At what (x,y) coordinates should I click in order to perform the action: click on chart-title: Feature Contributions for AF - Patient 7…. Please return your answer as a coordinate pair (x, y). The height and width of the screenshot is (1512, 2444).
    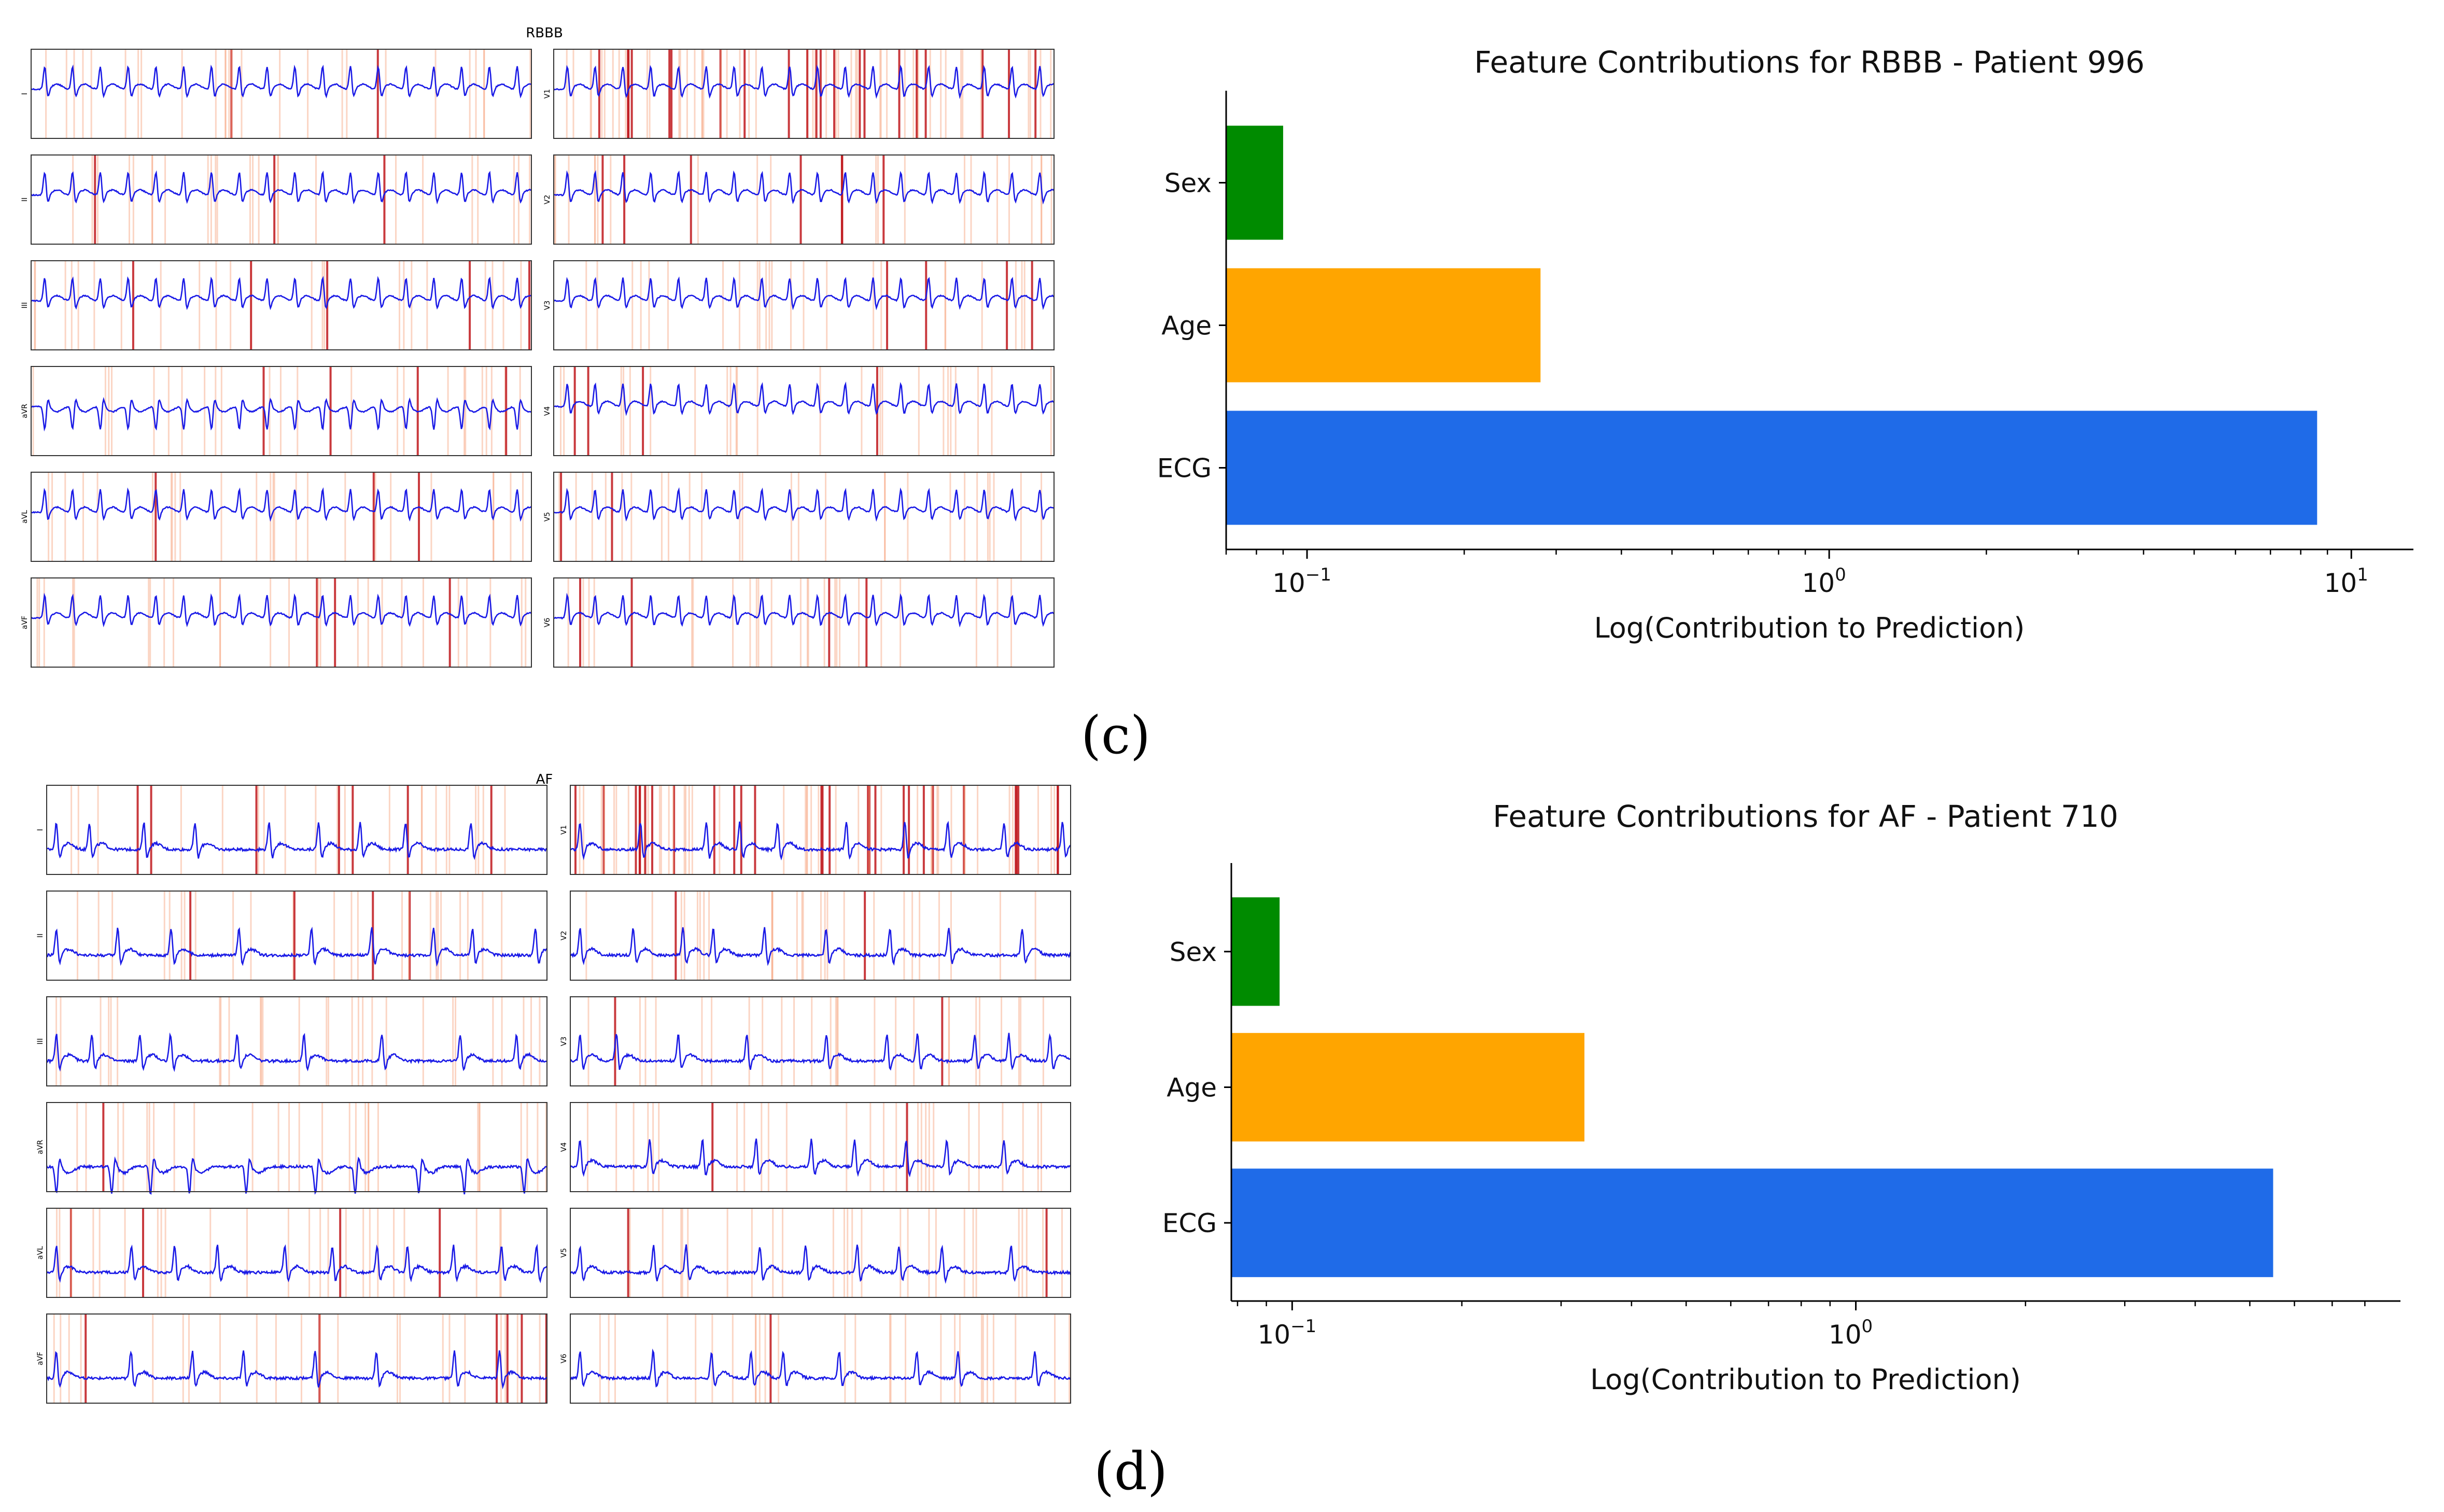
    Looking at the image, I should click on (1806, 816).